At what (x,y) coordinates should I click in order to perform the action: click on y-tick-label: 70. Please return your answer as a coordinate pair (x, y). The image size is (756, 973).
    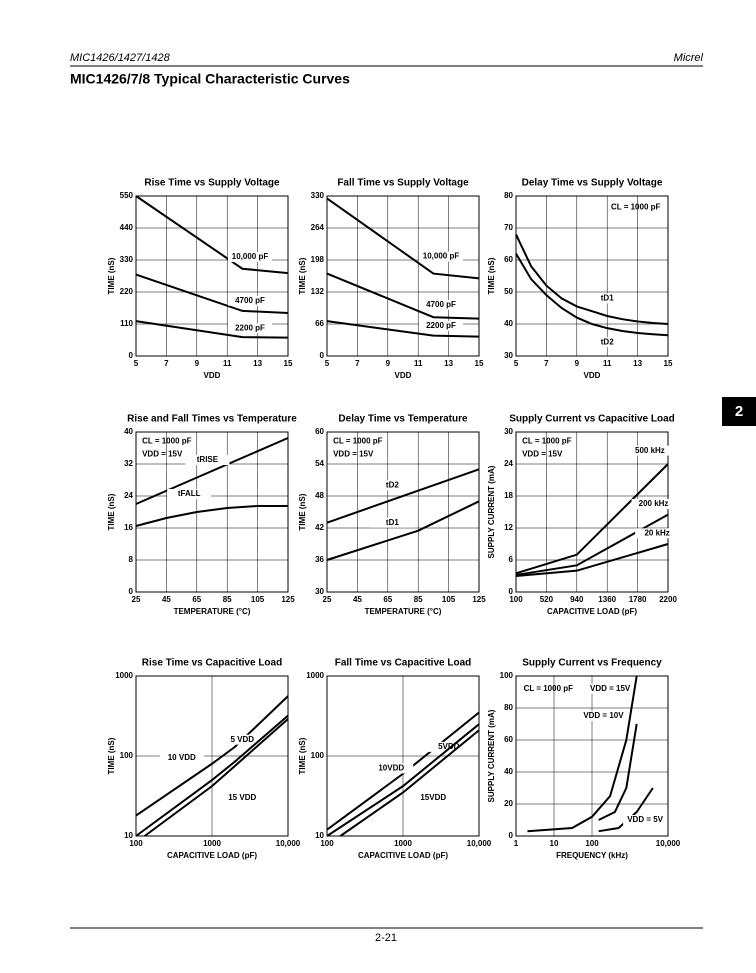
    Looking at the image, I should click on (508, 227).